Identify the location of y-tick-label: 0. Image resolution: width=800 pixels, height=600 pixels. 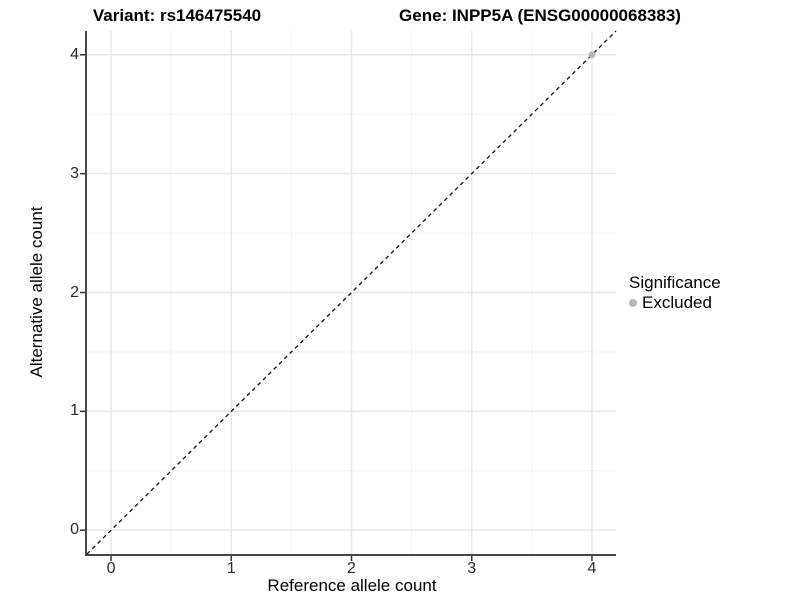
(74, 530).